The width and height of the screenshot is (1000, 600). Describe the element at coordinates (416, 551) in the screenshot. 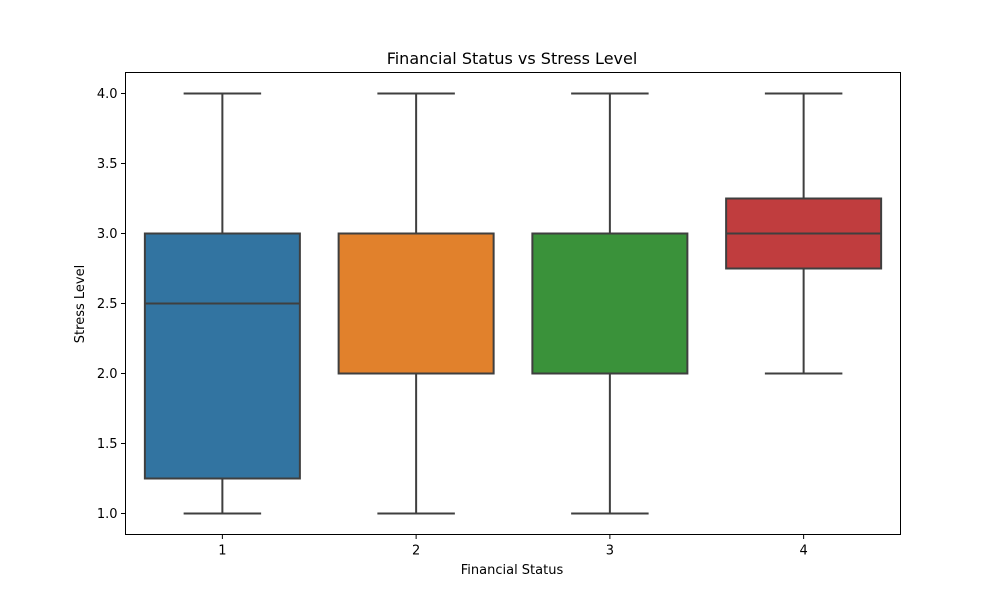

I see `x-tick-label: 2` at that location.